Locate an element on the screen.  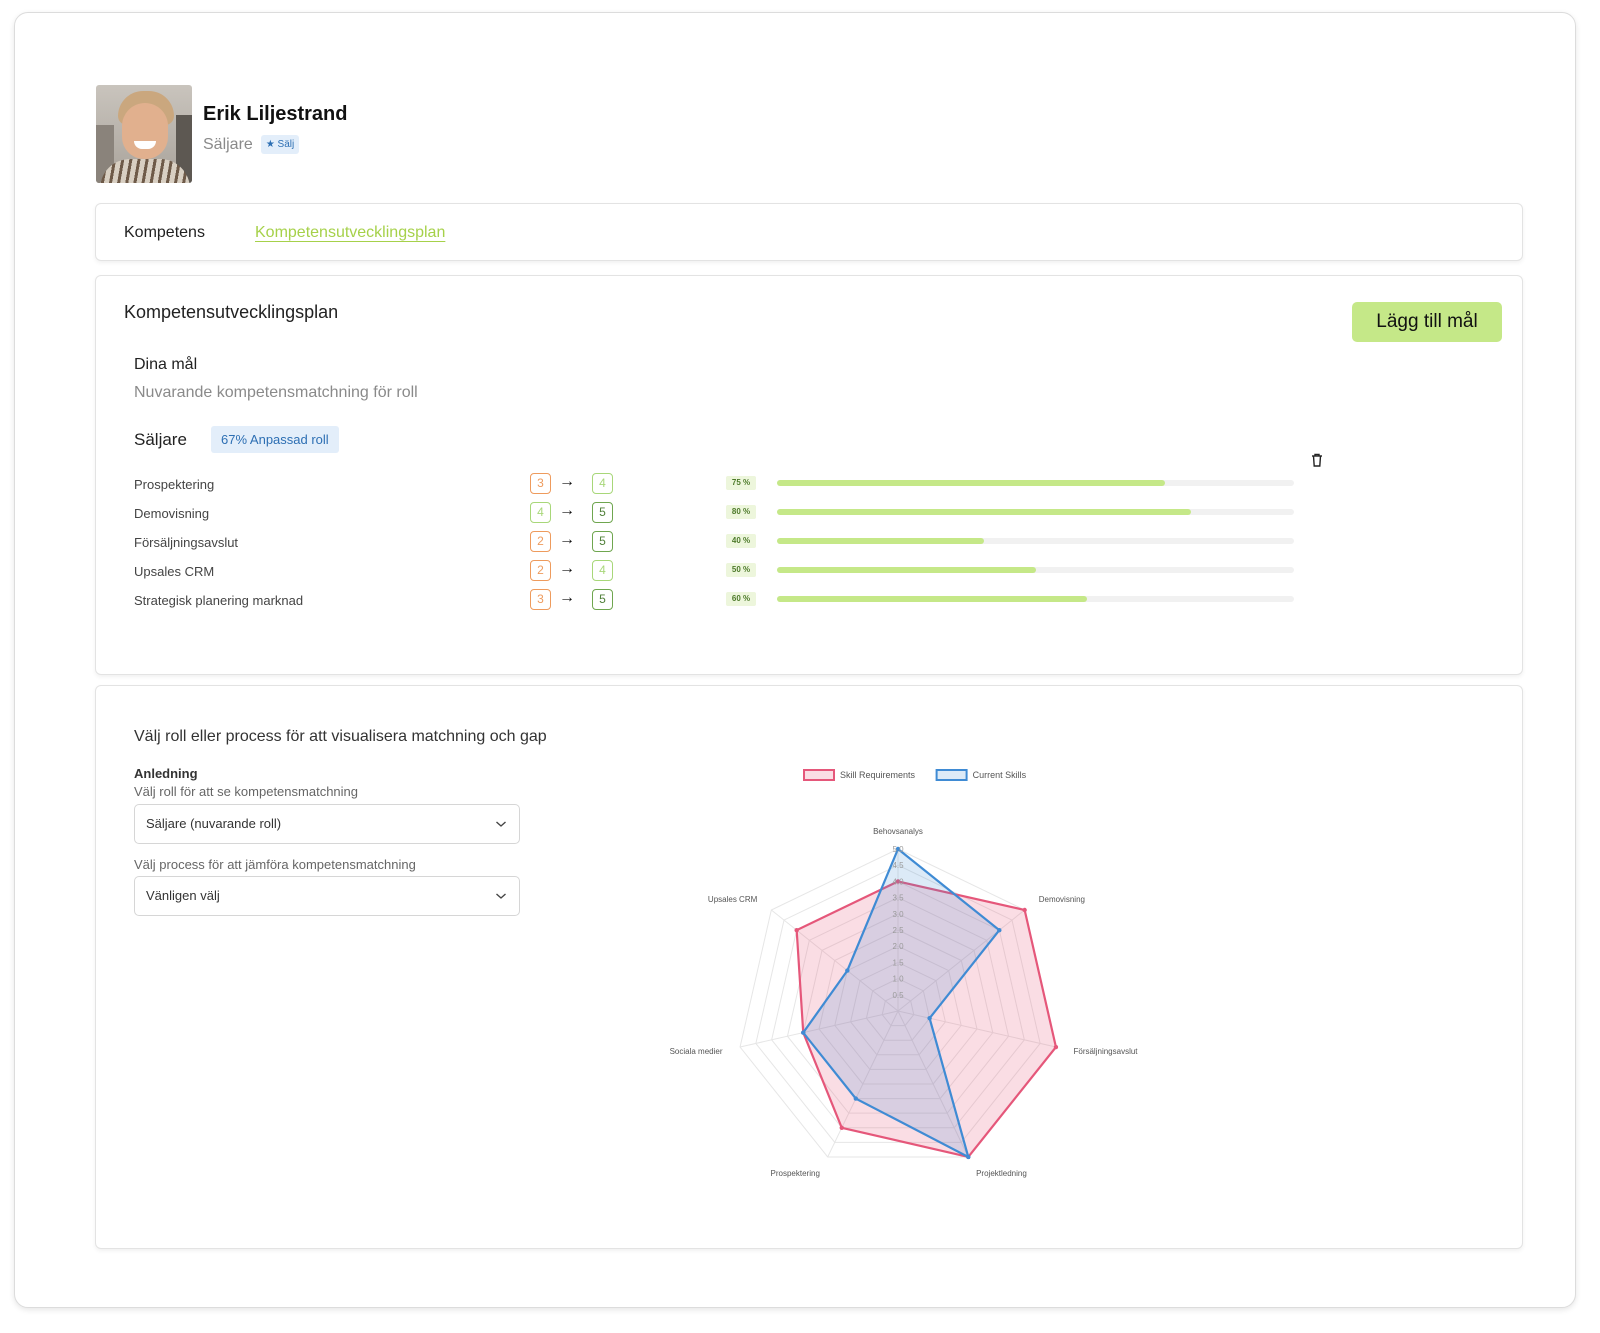
progress-percent: 75 % is located at coordinates (741, 483).